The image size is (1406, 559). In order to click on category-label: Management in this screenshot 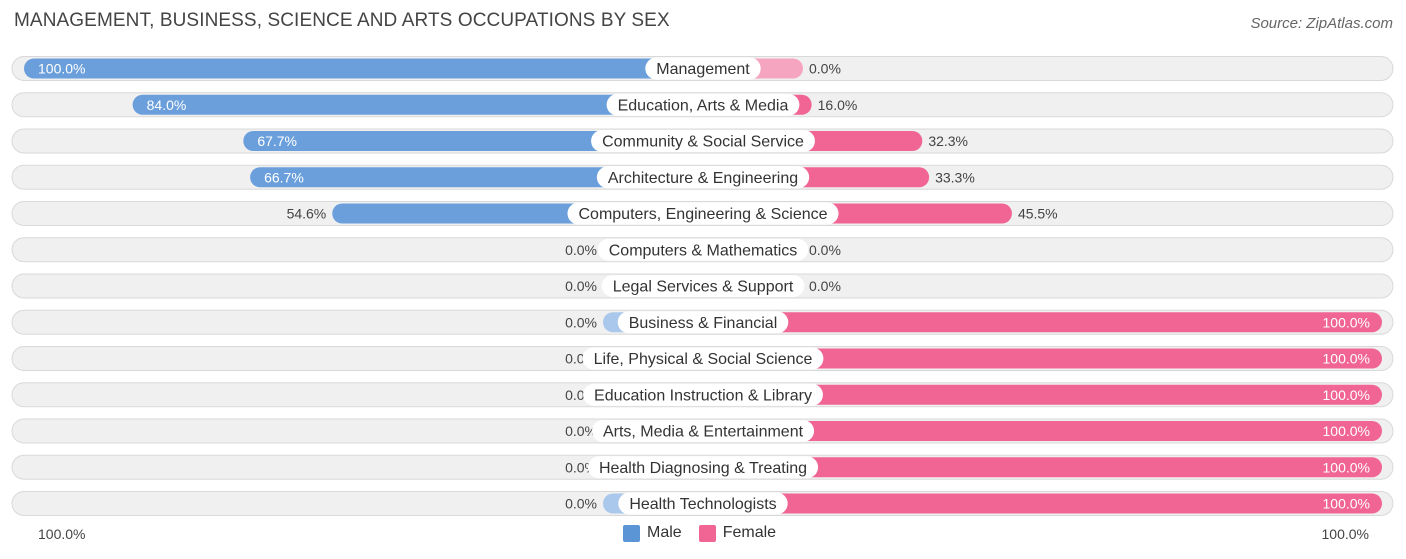, I will do `click(703, 69)`.